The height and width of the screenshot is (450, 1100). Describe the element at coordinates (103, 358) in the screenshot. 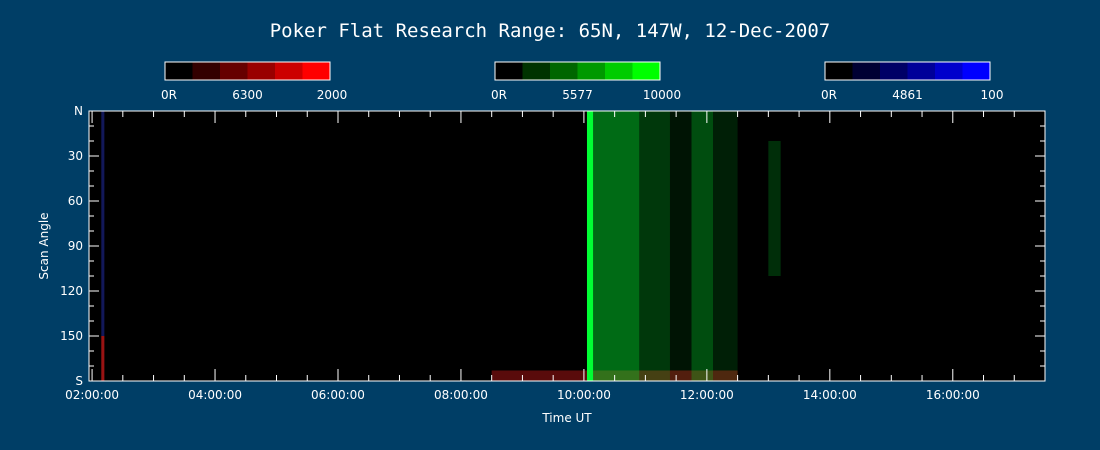

I see `emission-6300-band` at that location.